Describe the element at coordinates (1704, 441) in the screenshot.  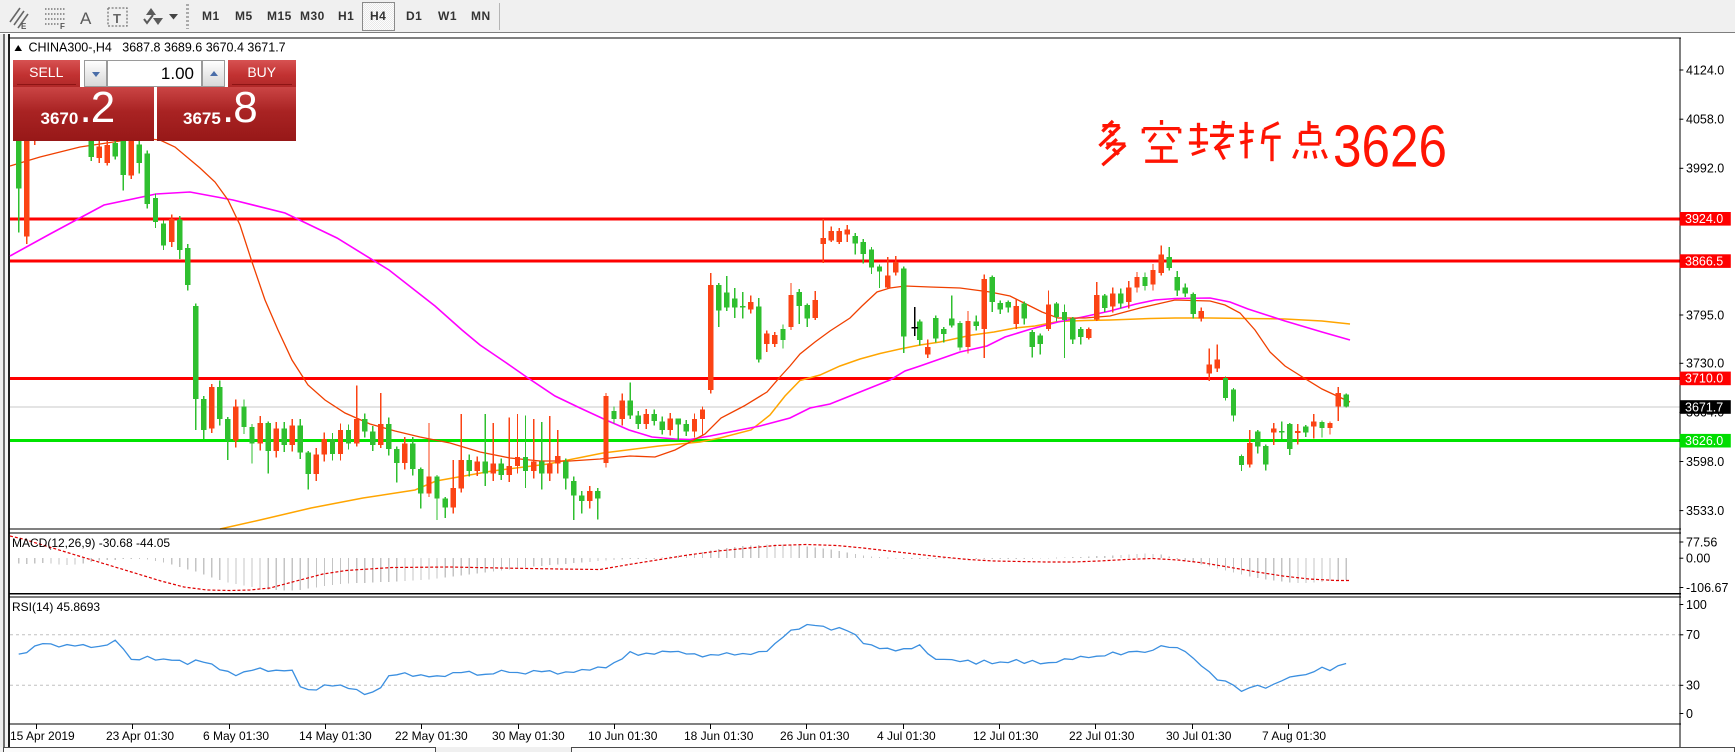
I see `svg-text: 3626.0` at that location.